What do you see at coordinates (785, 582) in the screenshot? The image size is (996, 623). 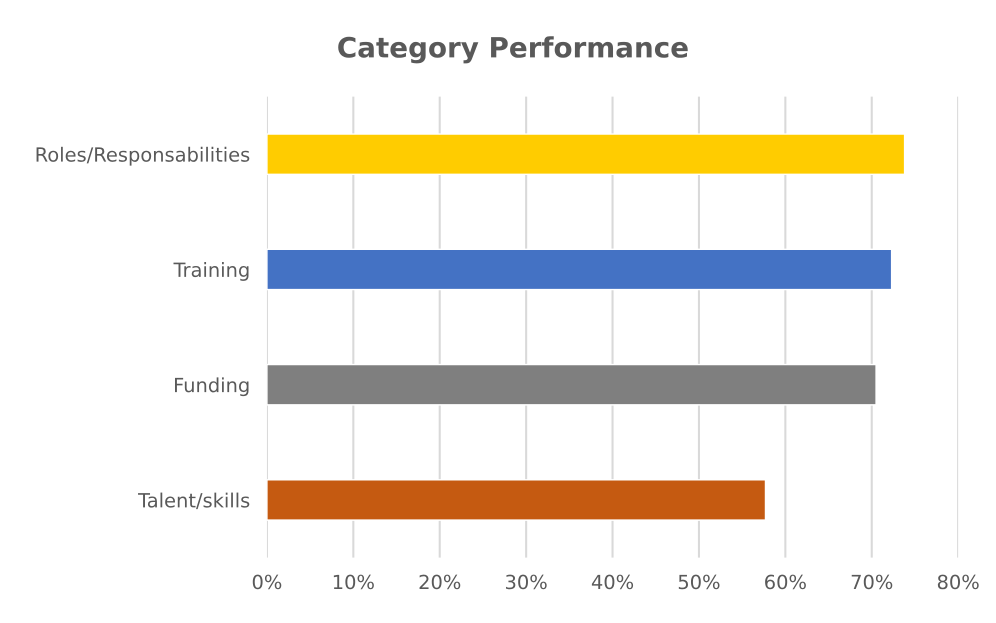 I see `x-tick-label: 60%` at bounding box center [785, 582].